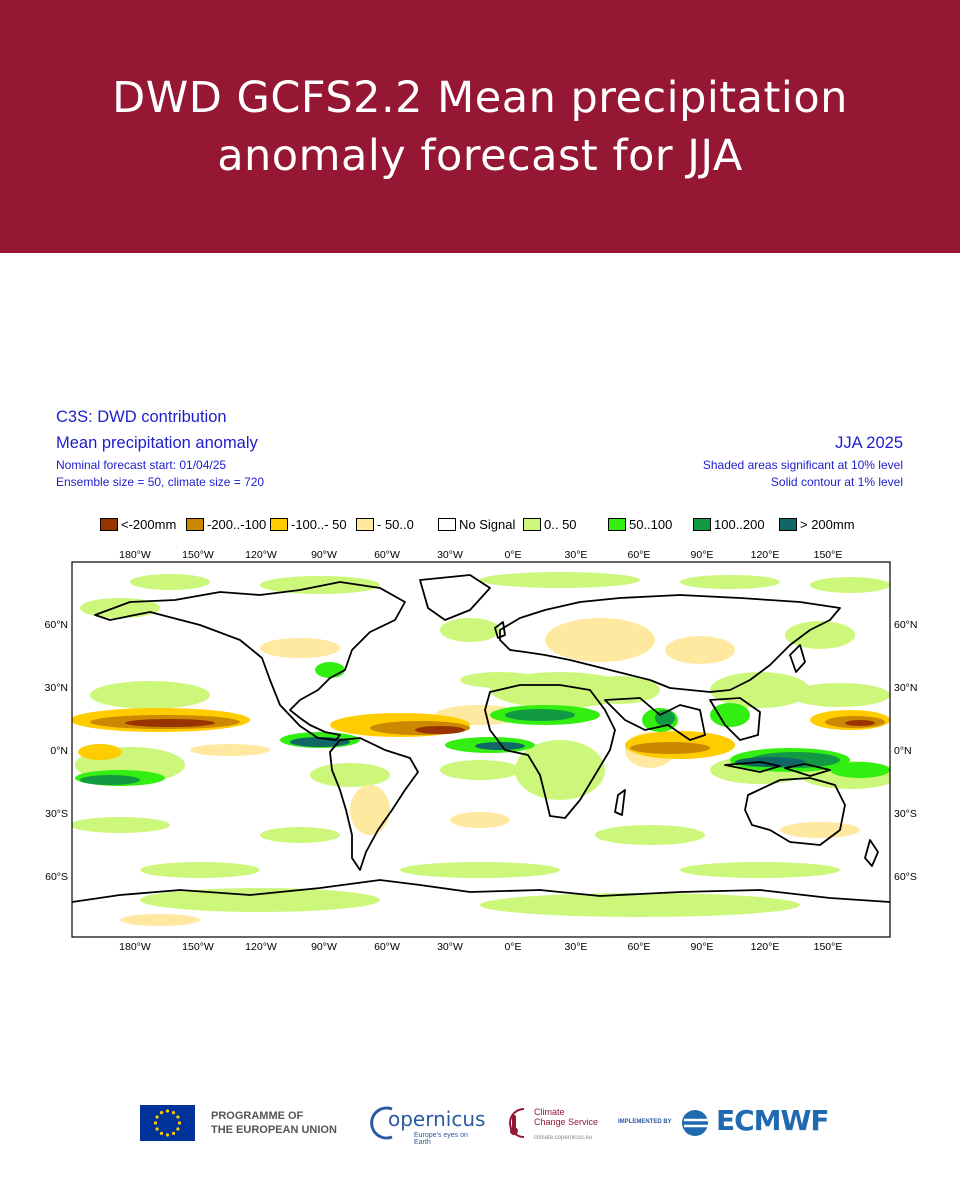 Image resolution: width=960 pixels, height=1200 pixels. I want to click on eu-line1: PROGRAMME OF, so click(257, 1116).